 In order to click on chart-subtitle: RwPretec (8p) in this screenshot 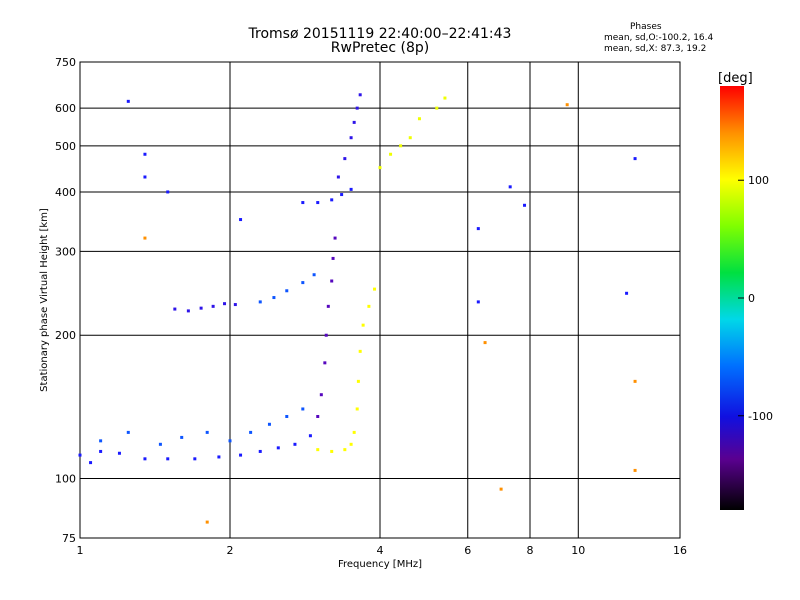, I will do `click(380, 48)`.